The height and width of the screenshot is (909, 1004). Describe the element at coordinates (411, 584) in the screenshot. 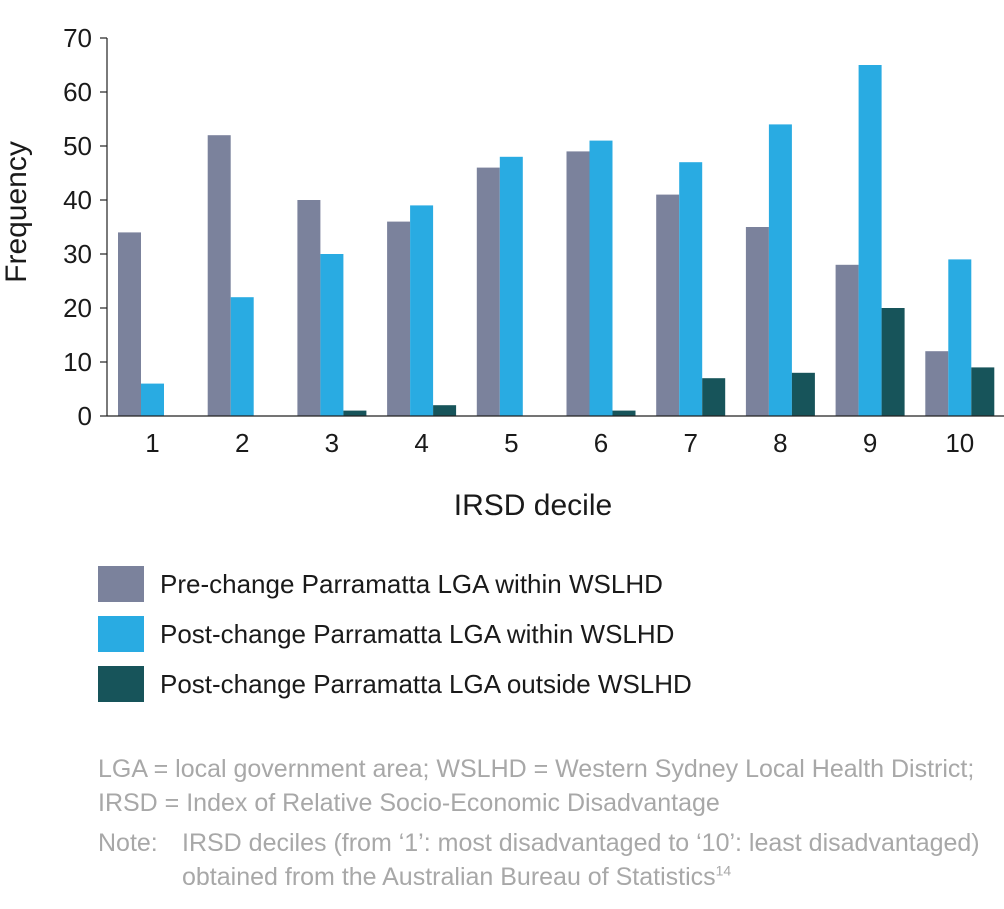

I see `legend-label-pre-within: Pre-change Parramatta LGA within WSLHD` at that location.